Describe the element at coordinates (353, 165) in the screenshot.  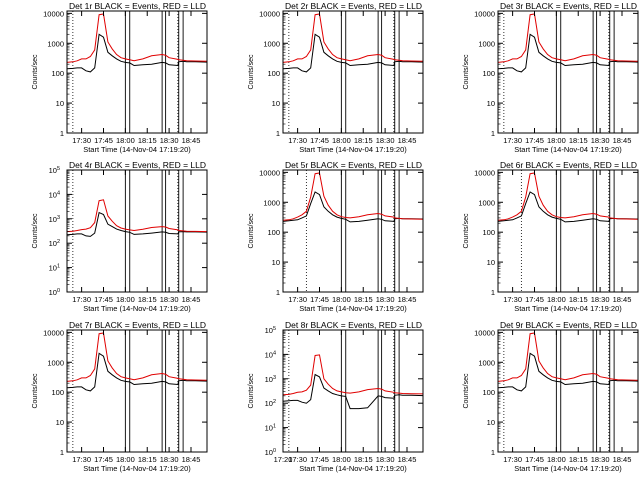
I see `panel-title: Det 5r BLACK = Events, RED = LLD` at that location.